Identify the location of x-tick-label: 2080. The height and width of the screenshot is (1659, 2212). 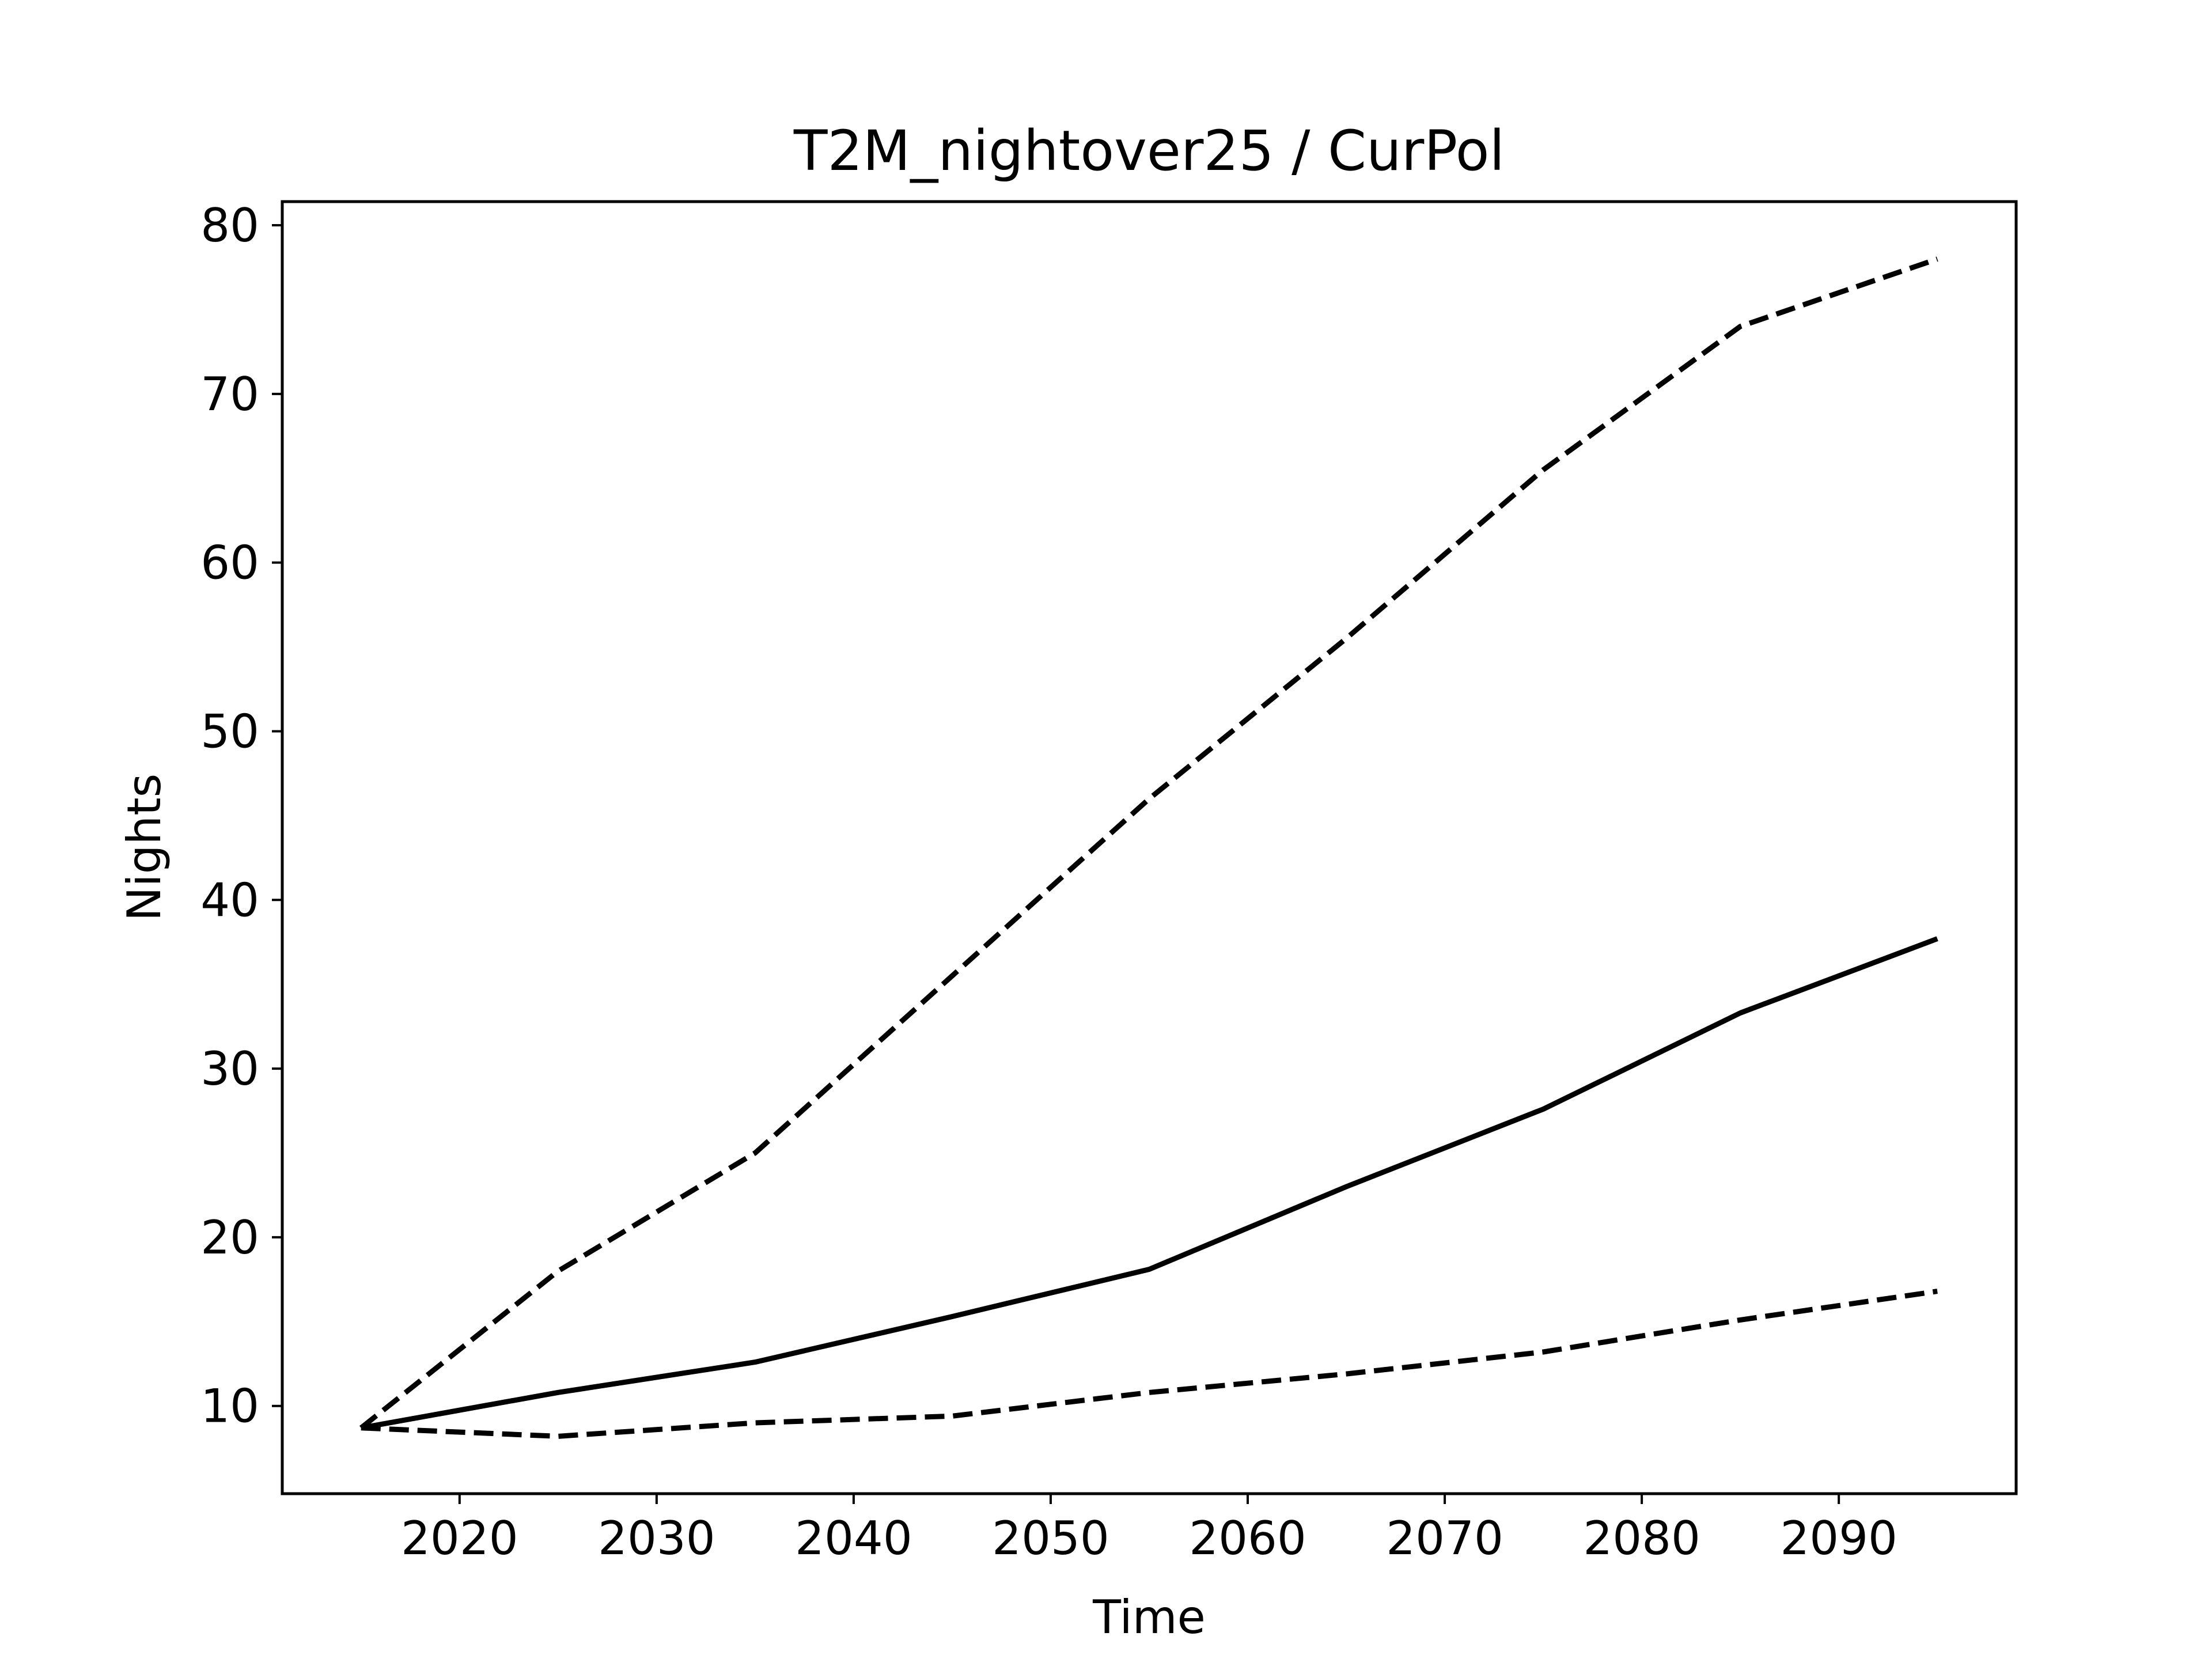
(1641, 1538).